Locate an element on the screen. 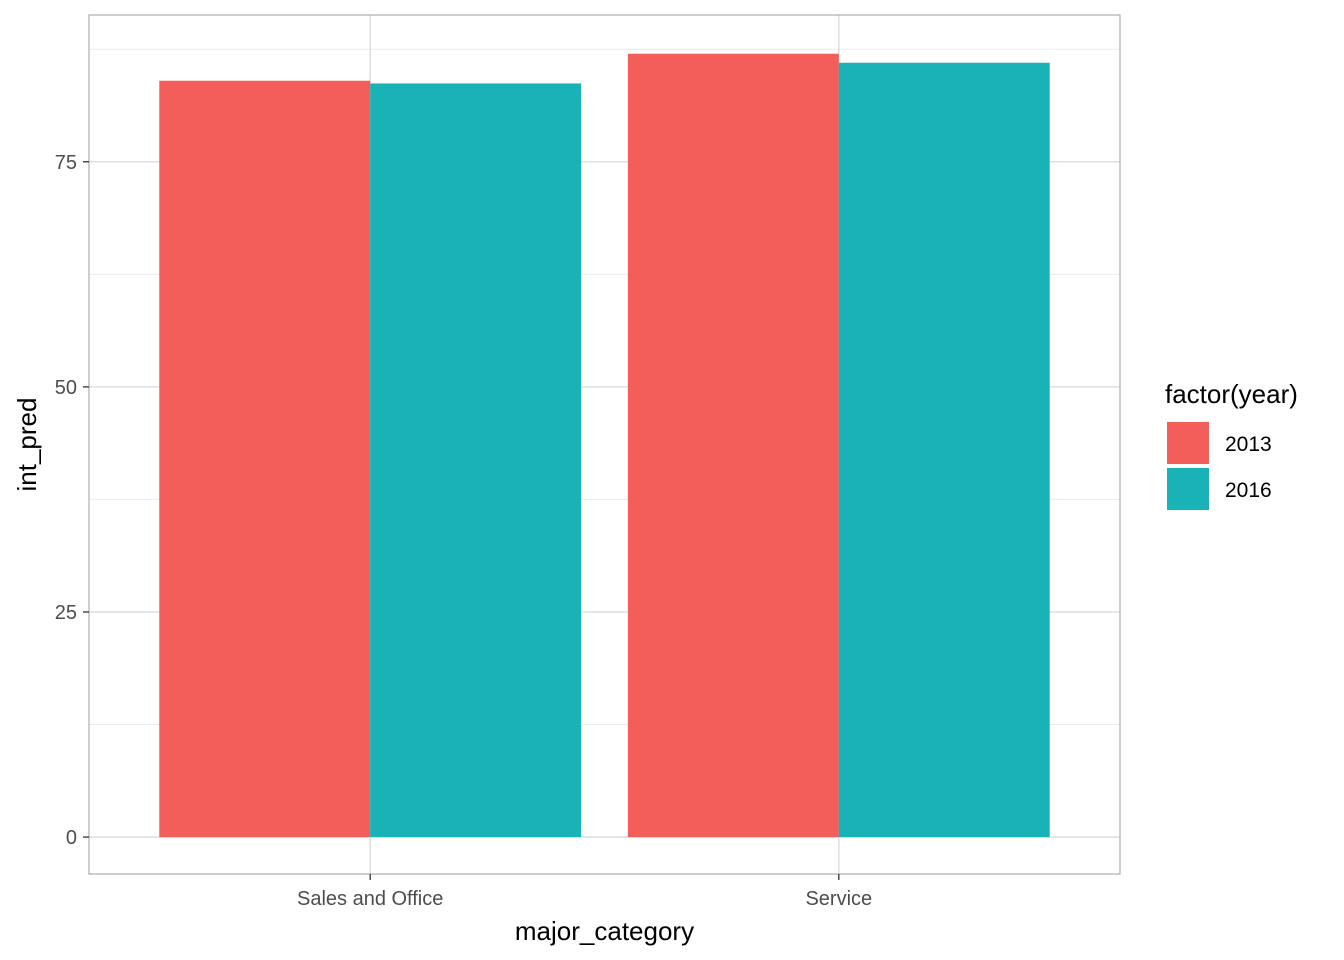 This screenshot has width=1344, height=960. y-axis: 0 25 50 75 is located at coordinates (72, 500).